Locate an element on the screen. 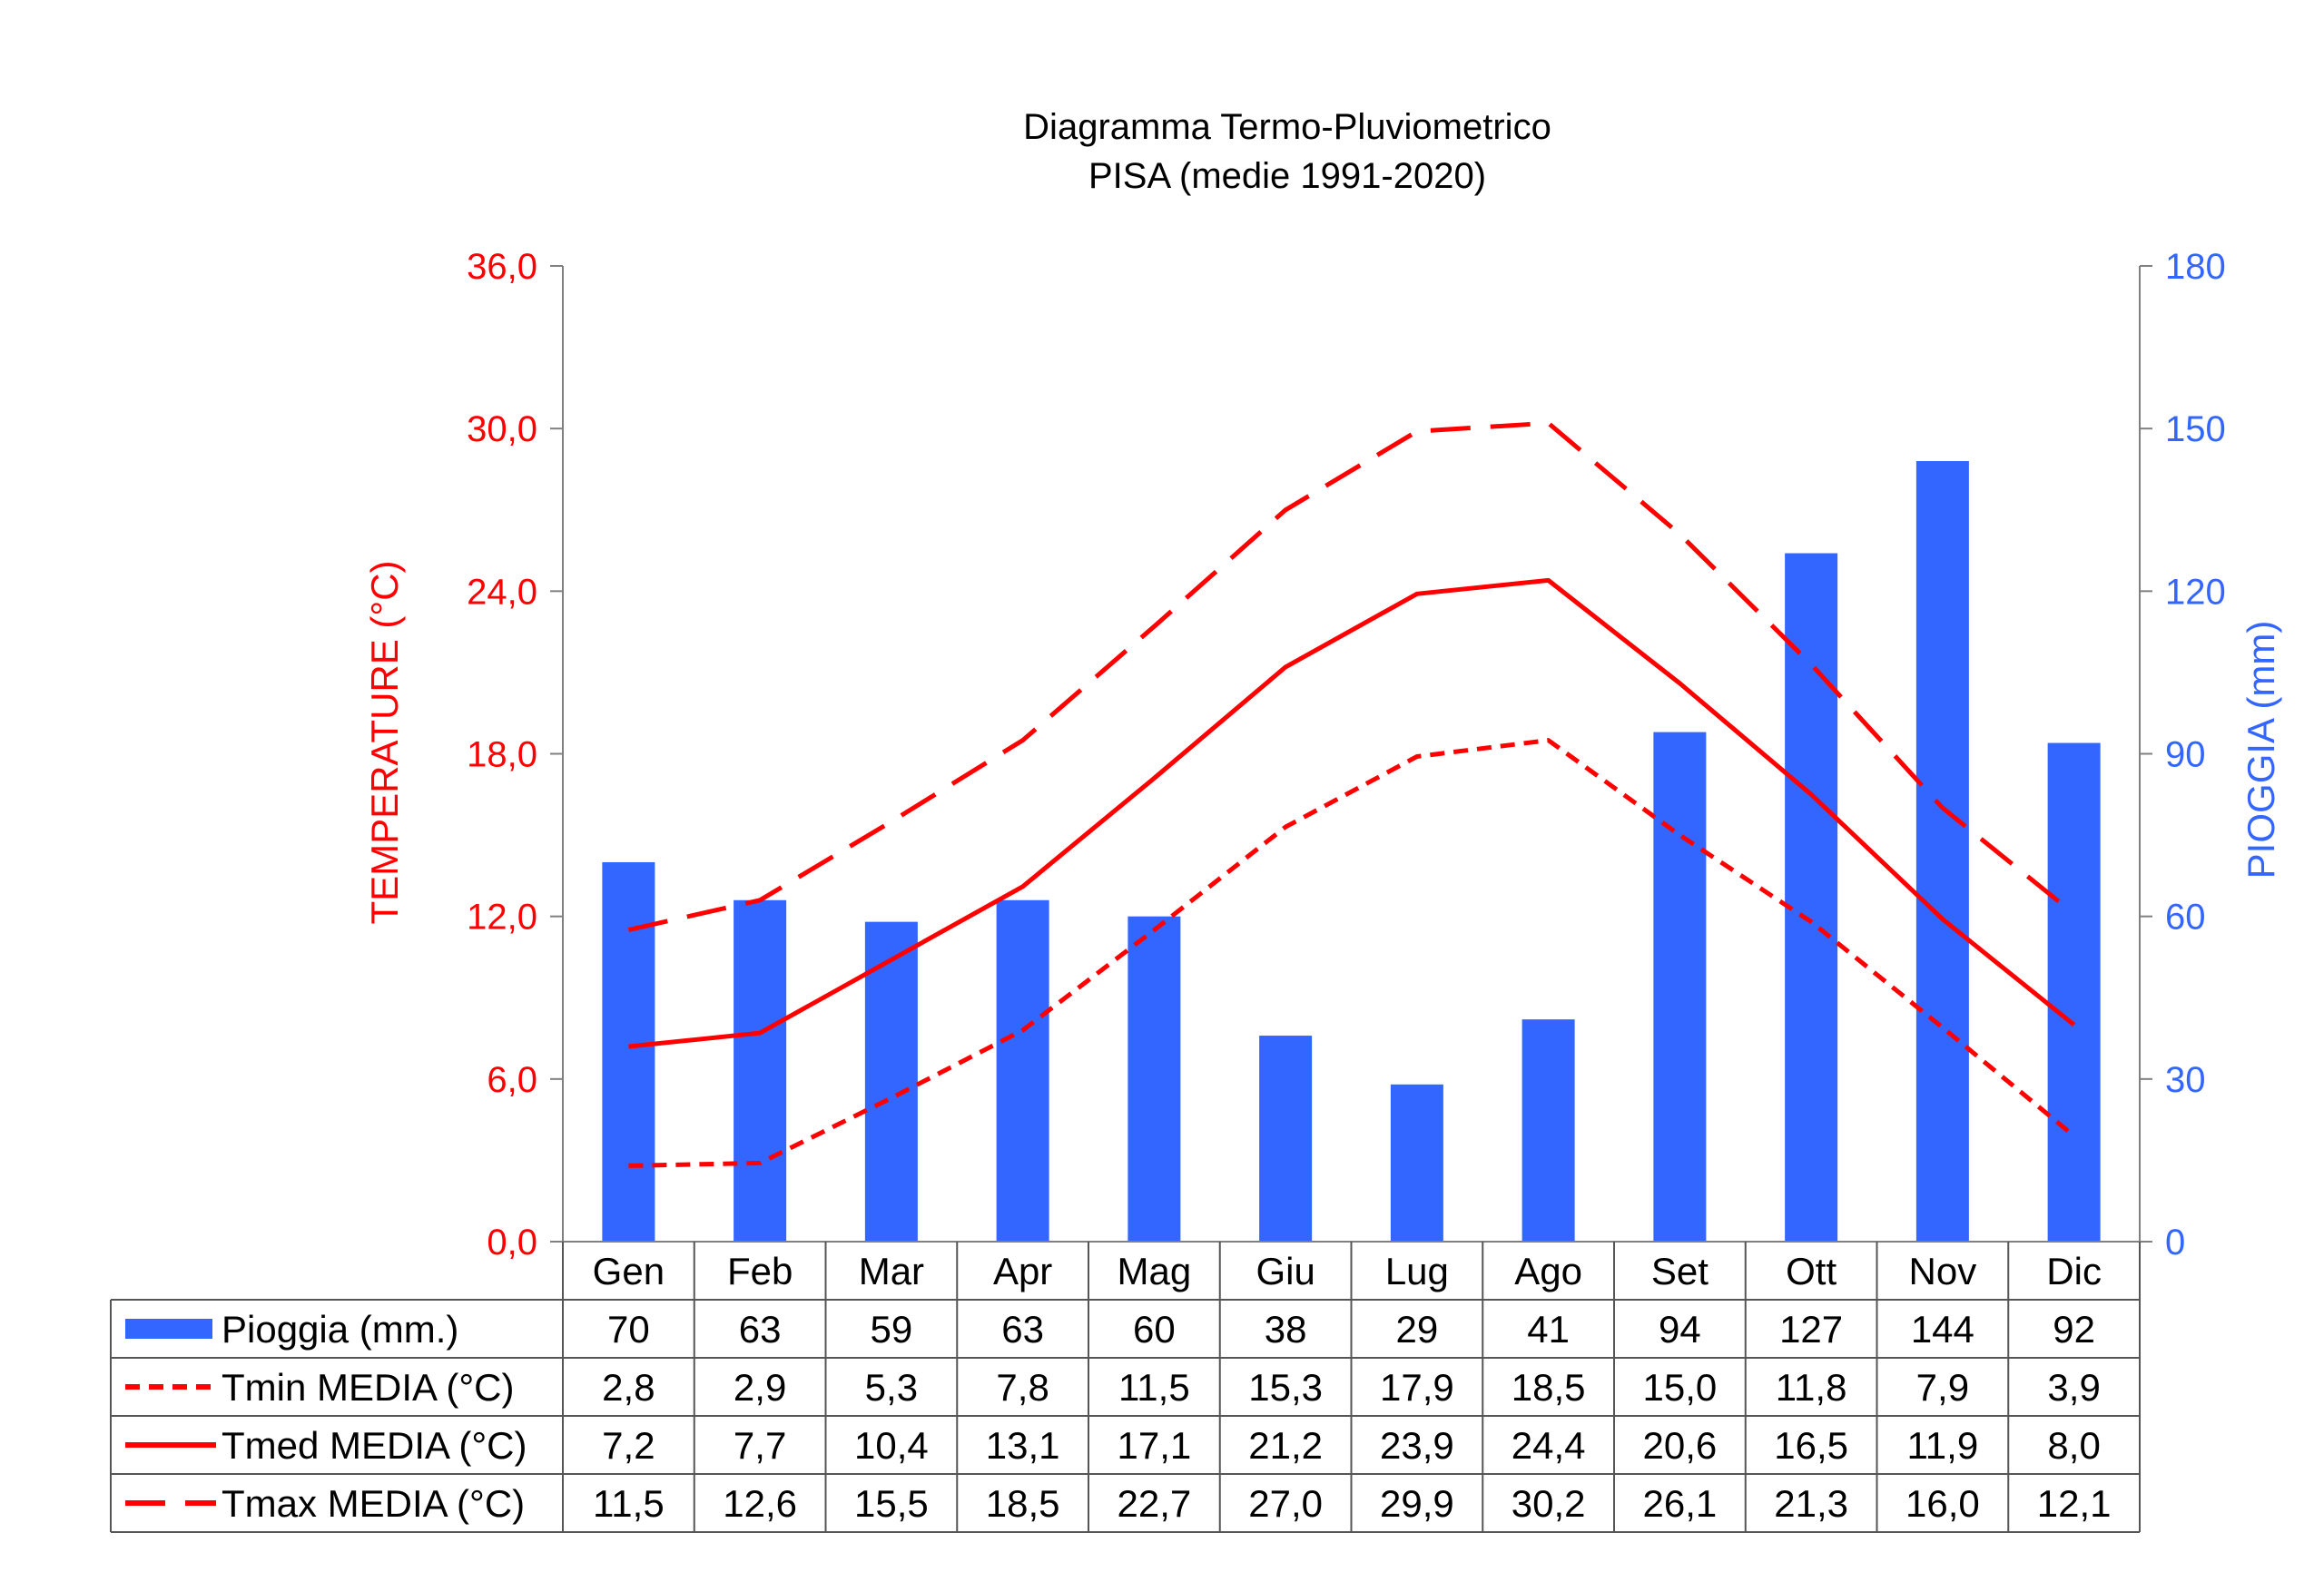 The width and height of the screenshot is (2324, 1582). table-cell-tmin-gen: 2,8 is located at coordinates (628, 1387).